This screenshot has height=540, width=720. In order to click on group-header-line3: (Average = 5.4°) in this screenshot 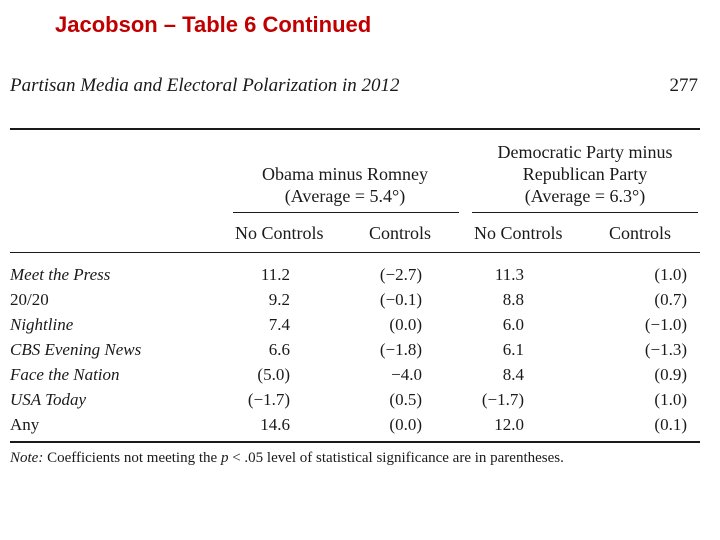, I will do `click(345, 196)`.